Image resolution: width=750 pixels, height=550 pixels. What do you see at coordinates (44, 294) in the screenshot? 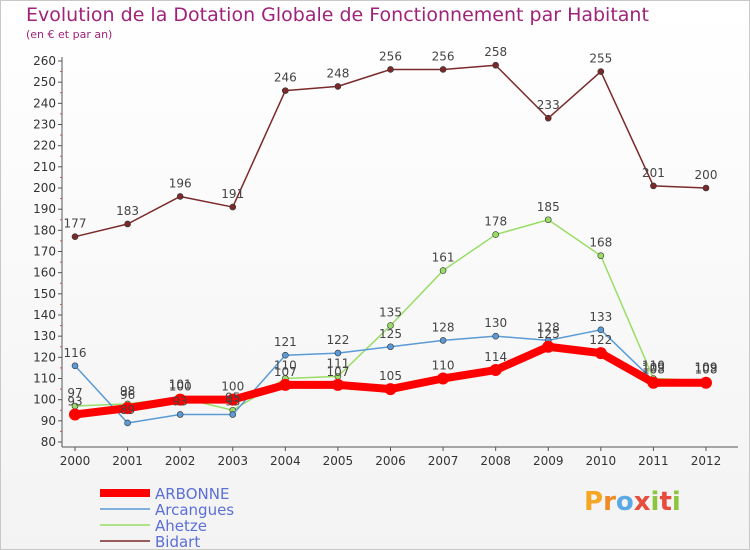
I see `y-tick-label: 150` at bounding box center [44, 294].